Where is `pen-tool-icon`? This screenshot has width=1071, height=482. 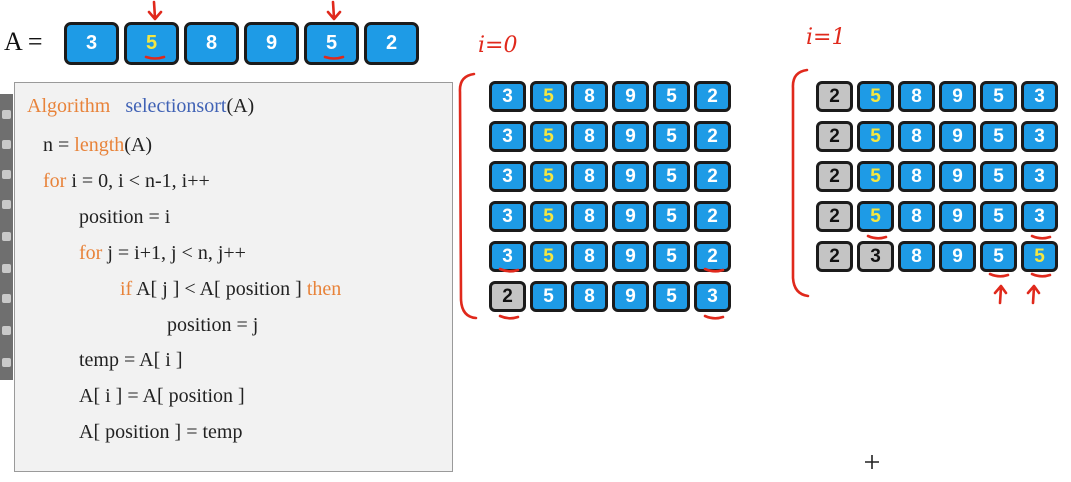 pen-tool-icon is located at coordinates (6, 114).